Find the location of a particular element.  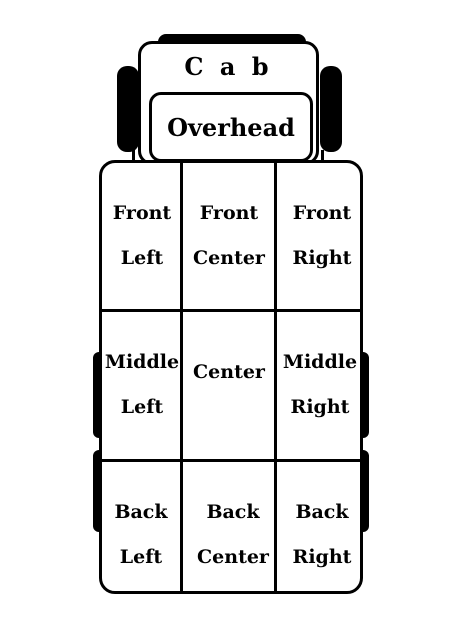

grid-divider-v1 is located at coordinates (181, 377).